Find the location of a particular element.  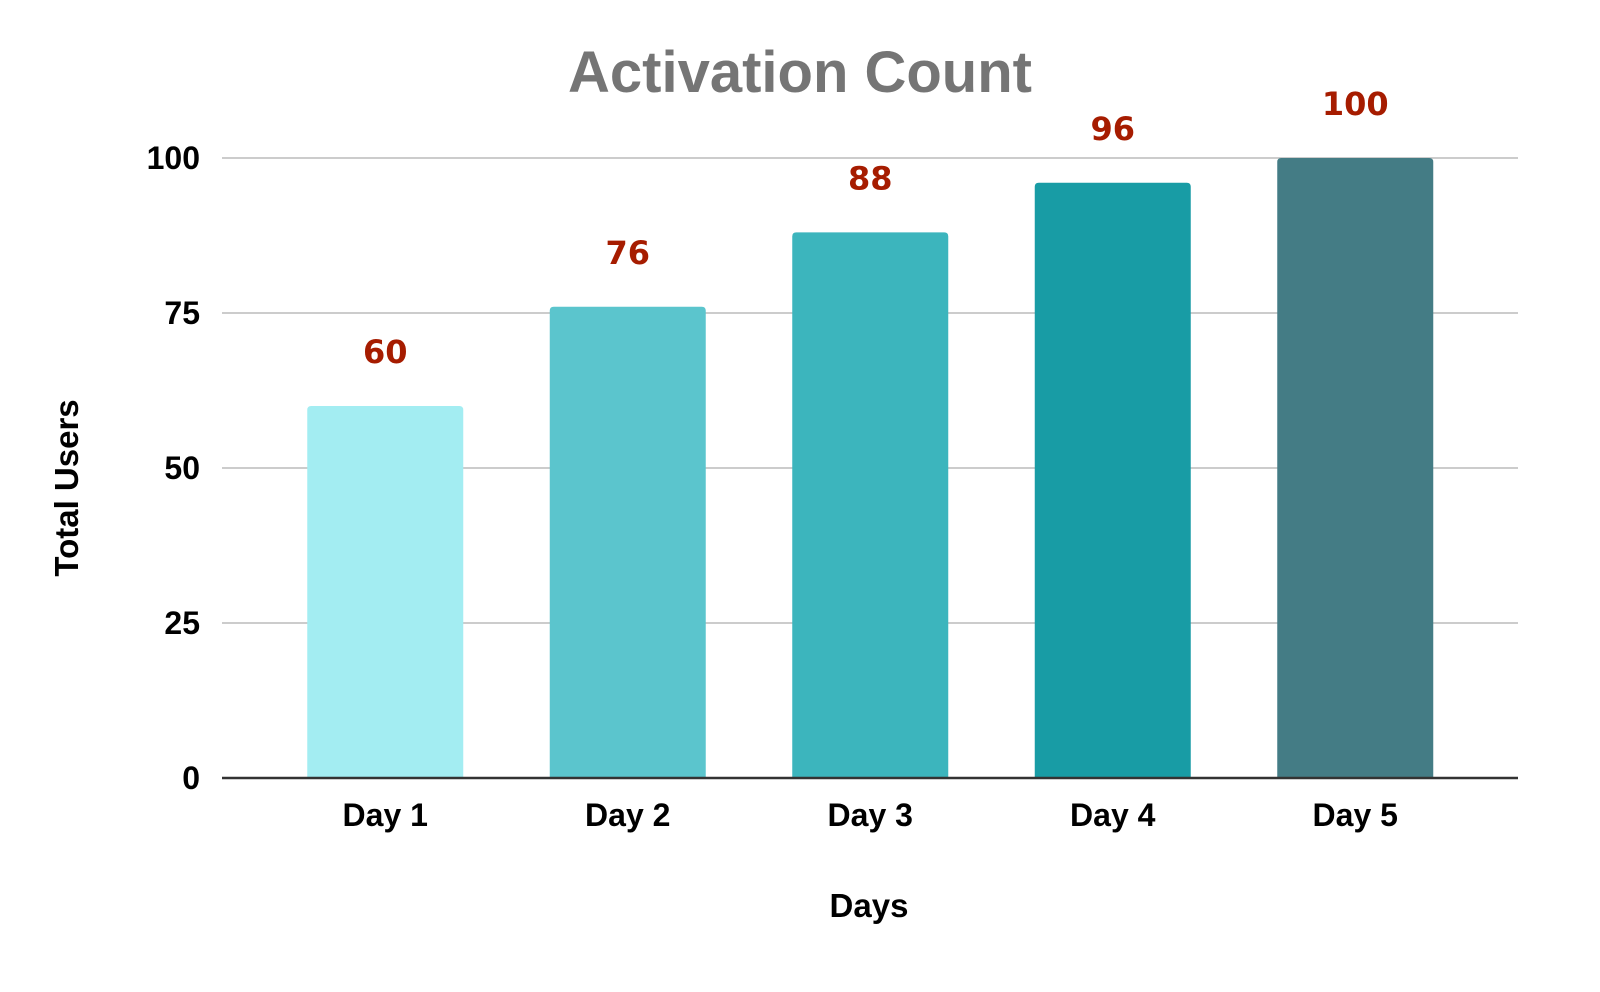

chart-title: Activation Count is located at coordinates (800, 72).